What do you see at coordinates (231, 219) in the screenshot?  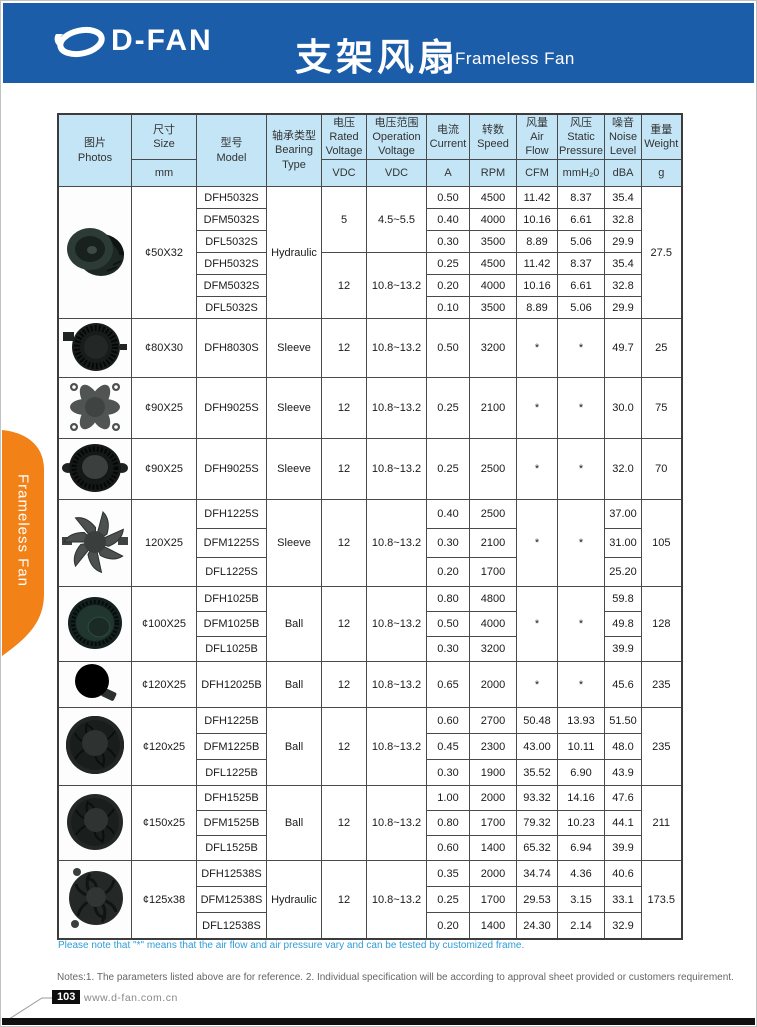 I see `model-cell: DFM5032S` at bounding box center [231, 219].